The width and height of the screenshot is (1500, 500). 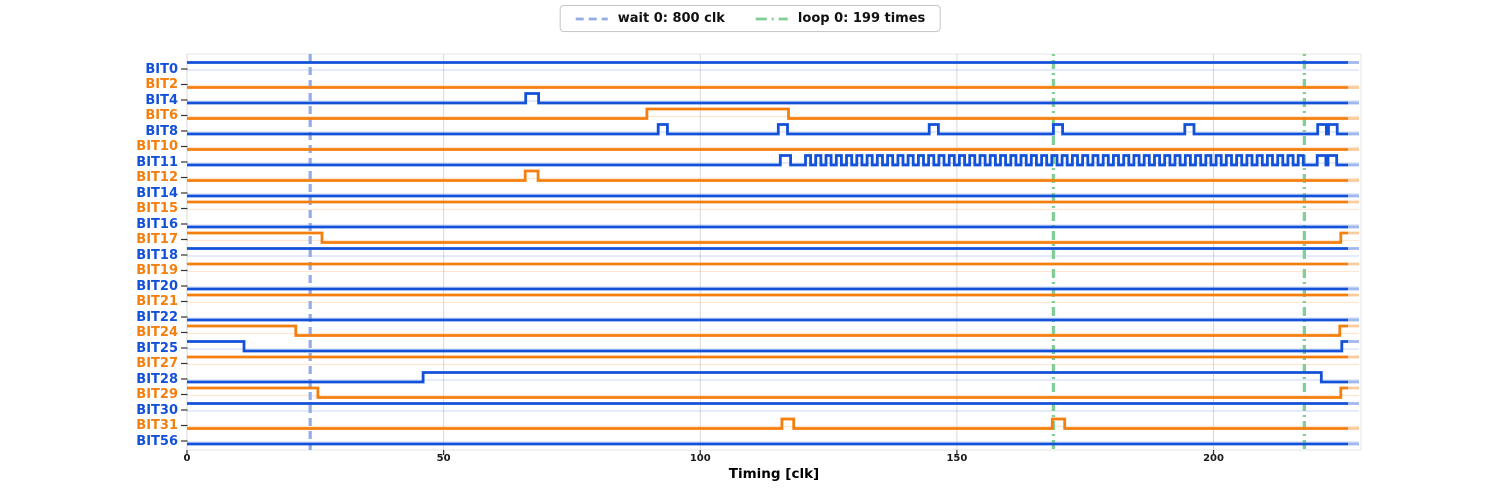 I want to click on signal-label-bit16: BIT16, so click(x=157, y=224).